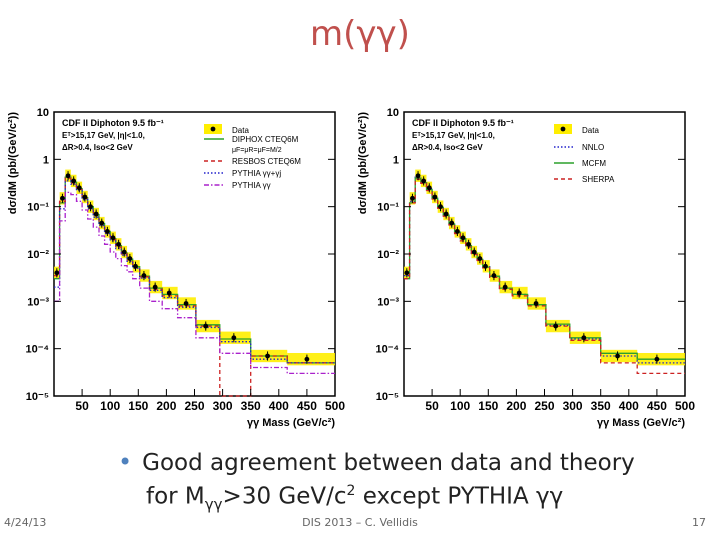 The height and width of the screenshot is (540, 720). I want to click on bullet-line-1: Good agreement between data and theory, so click(388, 463).